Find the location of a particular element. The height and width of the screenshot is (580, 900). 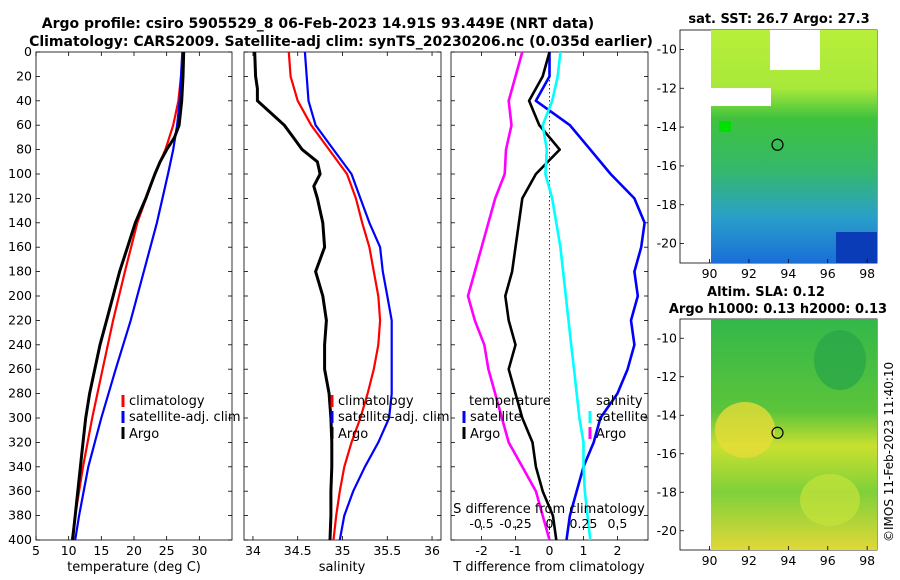

salinity-legend: climatology satellite-adj. clim Argo is located at coordinates (390, 418).